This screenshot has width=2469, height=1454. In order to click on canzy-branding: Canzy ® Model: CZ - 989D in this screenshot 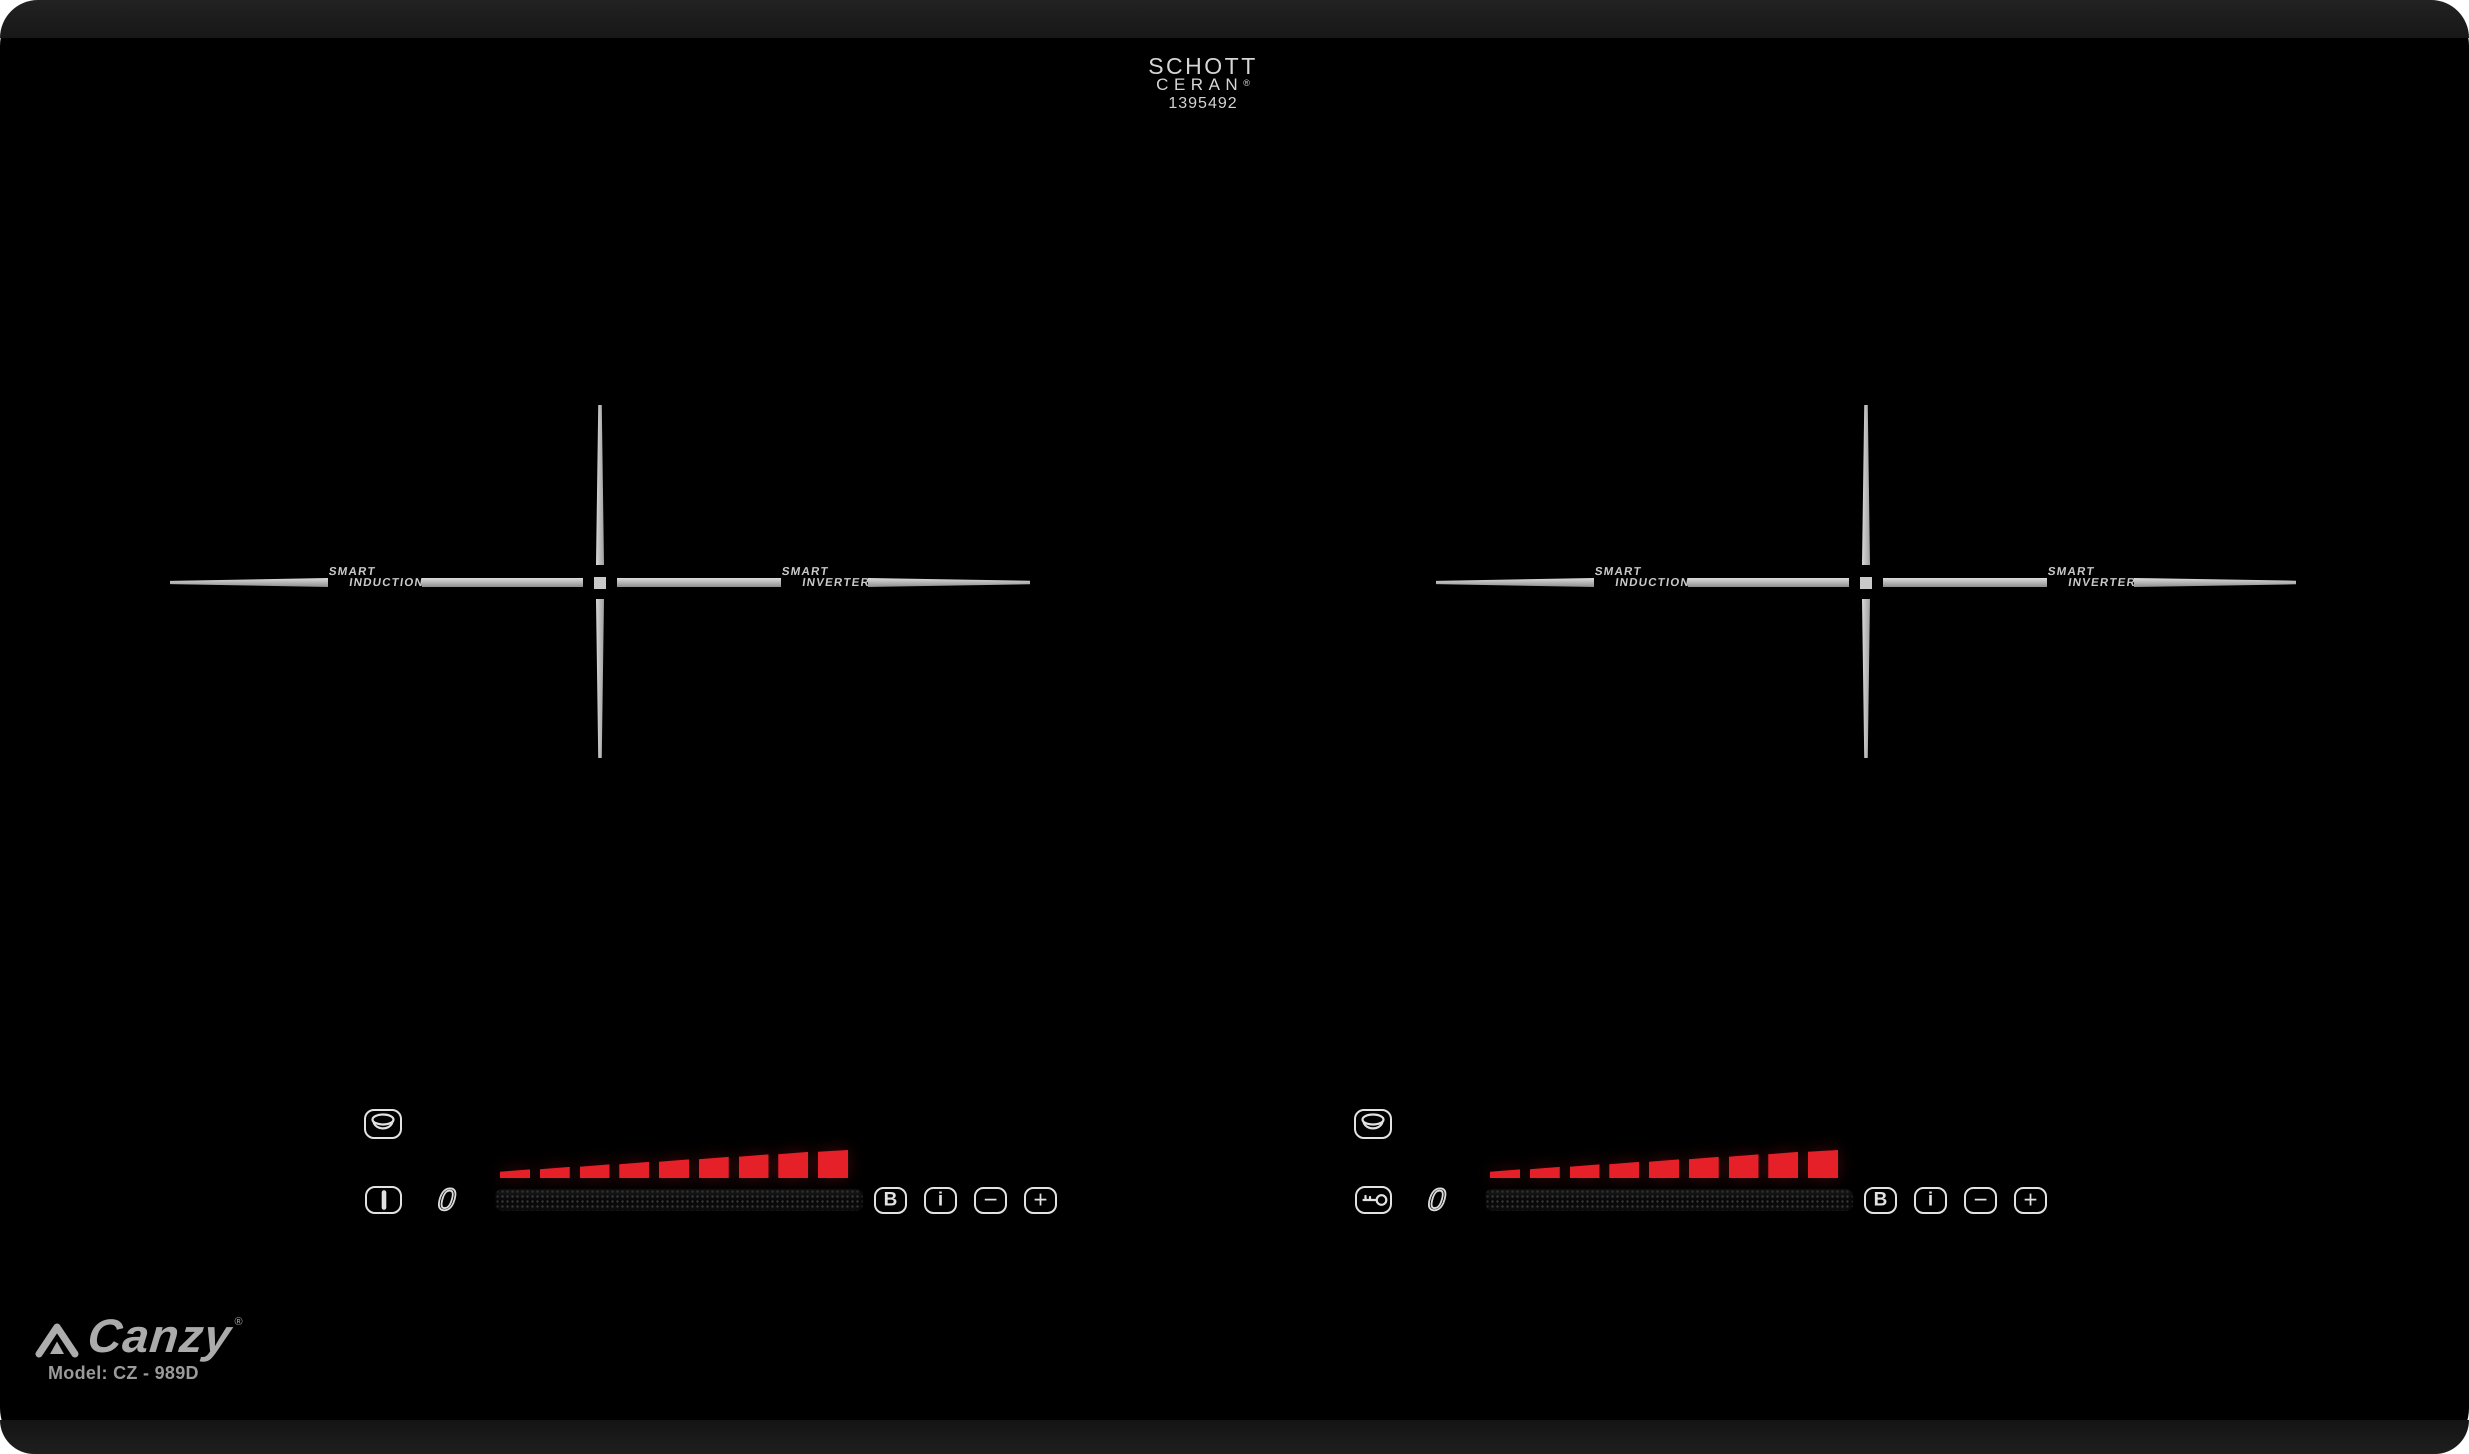, I will do `click(138, 1346)`.